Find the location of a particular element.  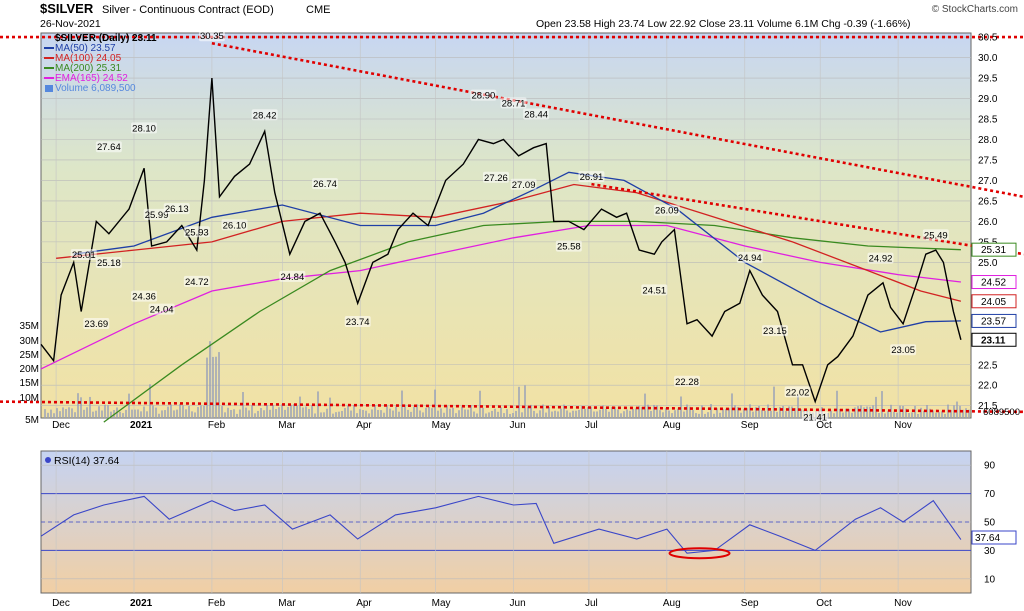

rsi-oversold-highlight is located at coordinates (699, 553).